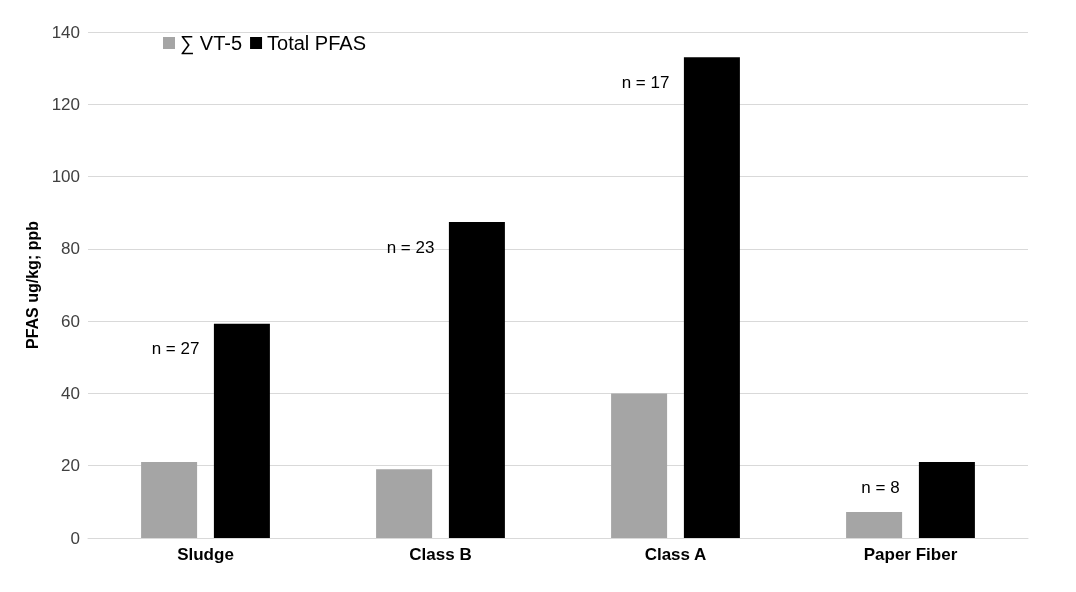 The width and height of the screenshot is (1076, 592). I want to click on y-tick-label: 140, so click(65, 32).